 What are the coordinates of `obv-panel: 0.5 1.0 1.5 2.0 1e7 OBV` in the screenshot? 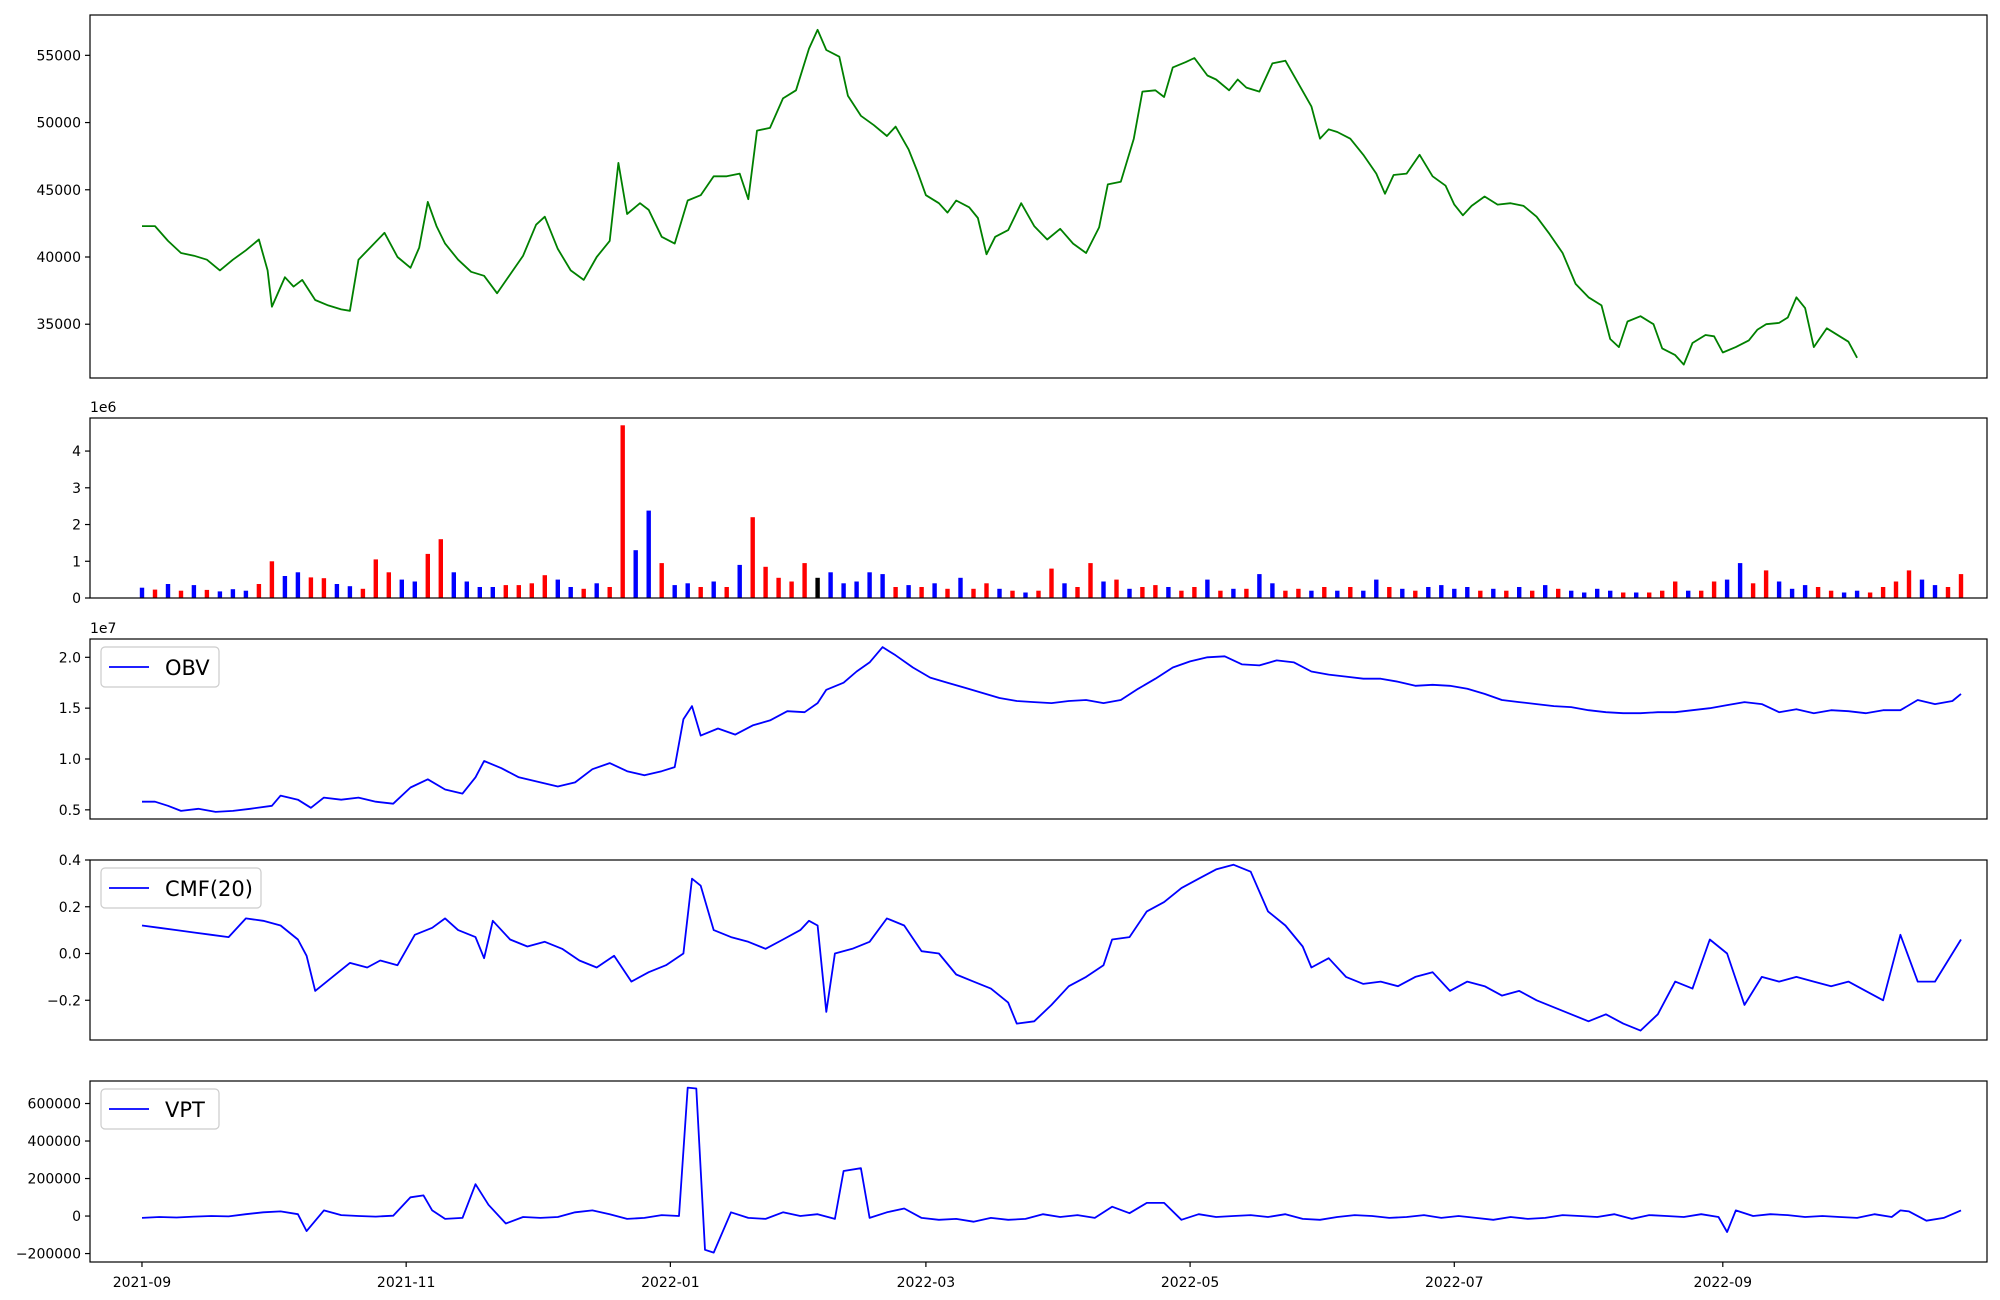 It's located at (1023, 720).